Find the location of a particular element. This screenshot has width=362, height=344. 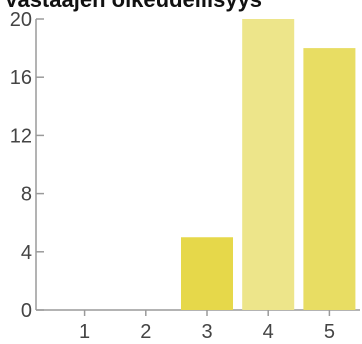

y-tick-label: 8 is located at coordinates (26, 195).